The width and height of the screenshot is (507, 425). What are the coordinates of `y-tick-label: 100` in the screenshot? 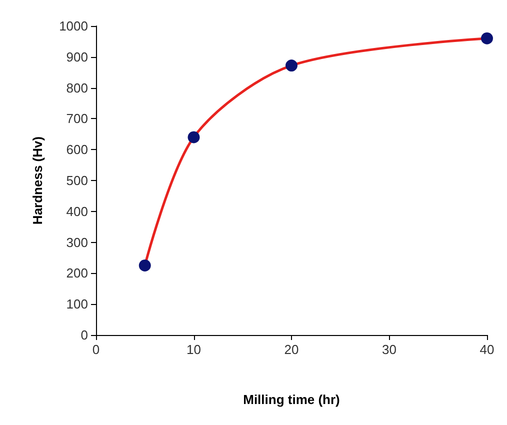 It's located at (77, 304).